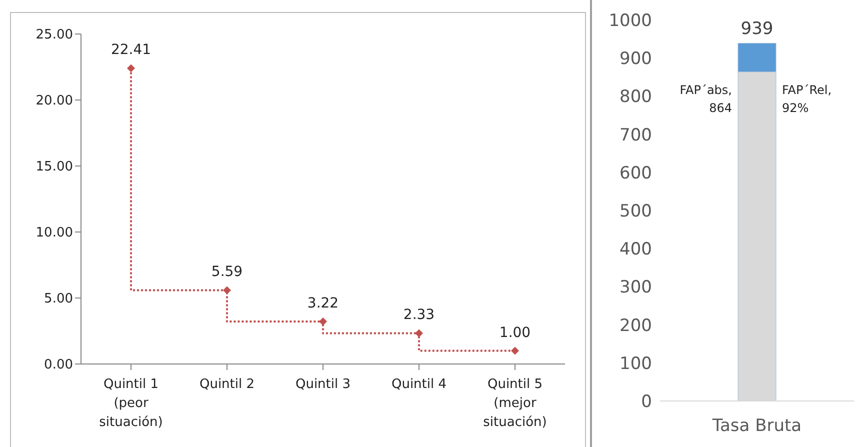 Image resolution: width=864 pixels, height=447 pixels. I want to click on x-tick-label: Quintil 5 (mejor situación), so click(515, 403).